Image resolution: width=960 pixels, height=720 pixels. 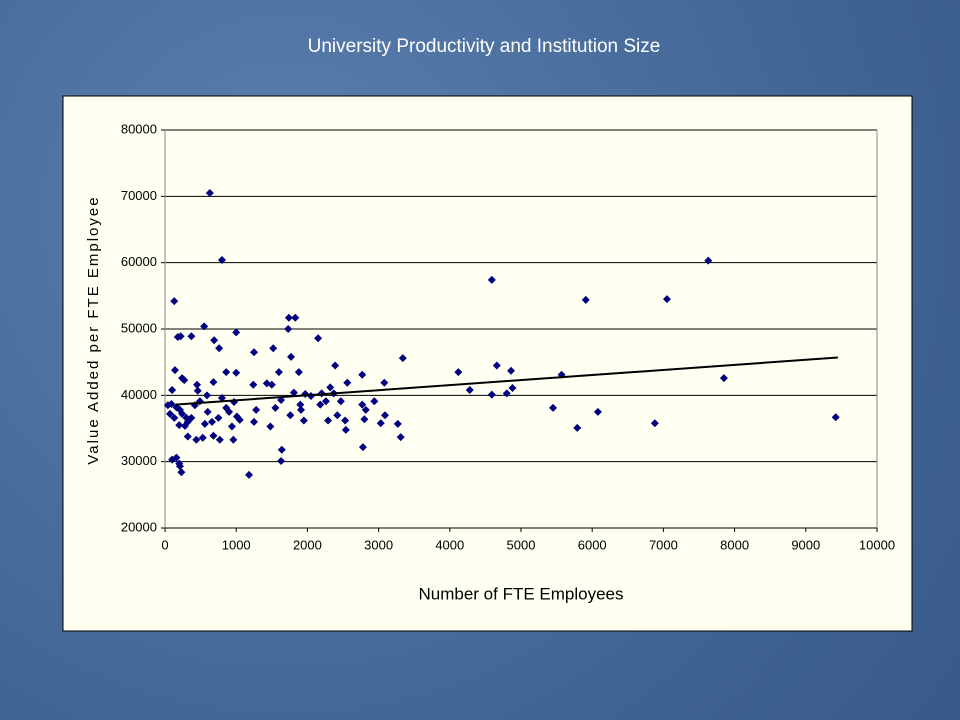 What do you see at coordinates (521, 544) in the screenshot?
I see `x-tick-label: 5000` at bounding box center [521, 544].